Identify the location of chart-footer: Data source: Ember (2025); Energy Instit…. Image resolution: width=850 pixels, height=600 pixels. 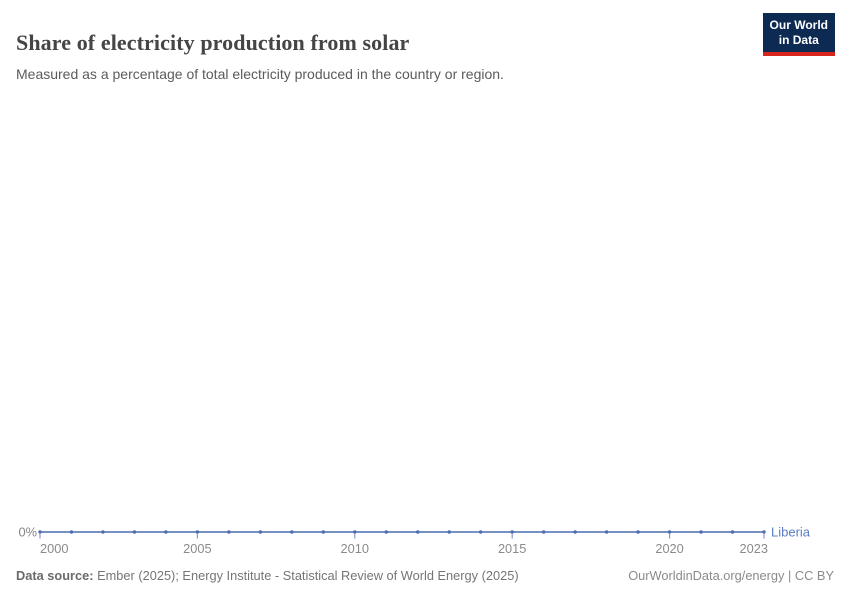
(425, 575).